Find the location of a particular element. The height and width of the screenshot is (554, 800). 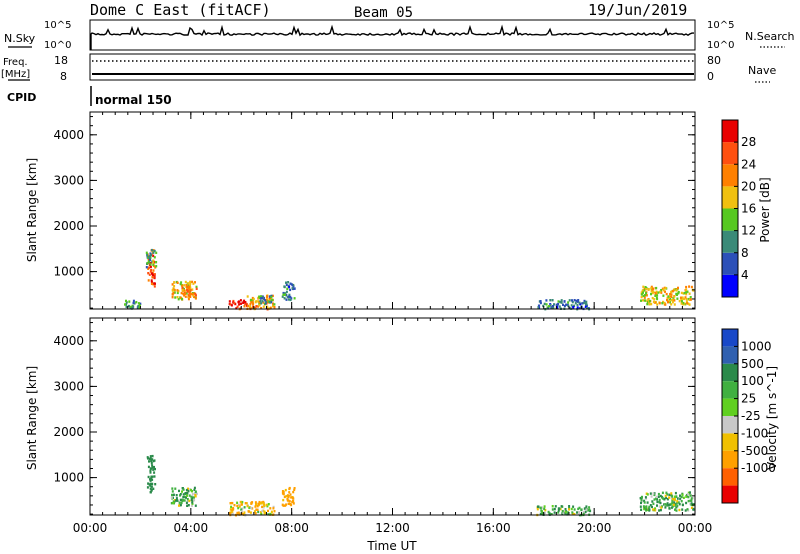

colorbar-tick-label: -500 is located at coordinates (754, 451).